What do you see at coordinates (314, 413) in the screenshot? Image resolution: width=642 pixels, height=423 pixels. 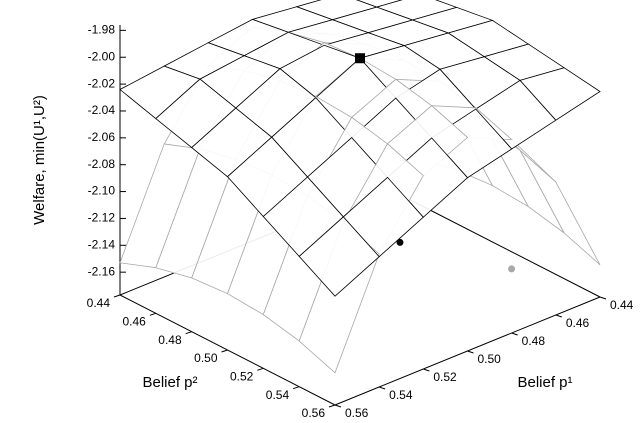 I see `y-tick-label: 0.56` at bounding box center [314, 413].